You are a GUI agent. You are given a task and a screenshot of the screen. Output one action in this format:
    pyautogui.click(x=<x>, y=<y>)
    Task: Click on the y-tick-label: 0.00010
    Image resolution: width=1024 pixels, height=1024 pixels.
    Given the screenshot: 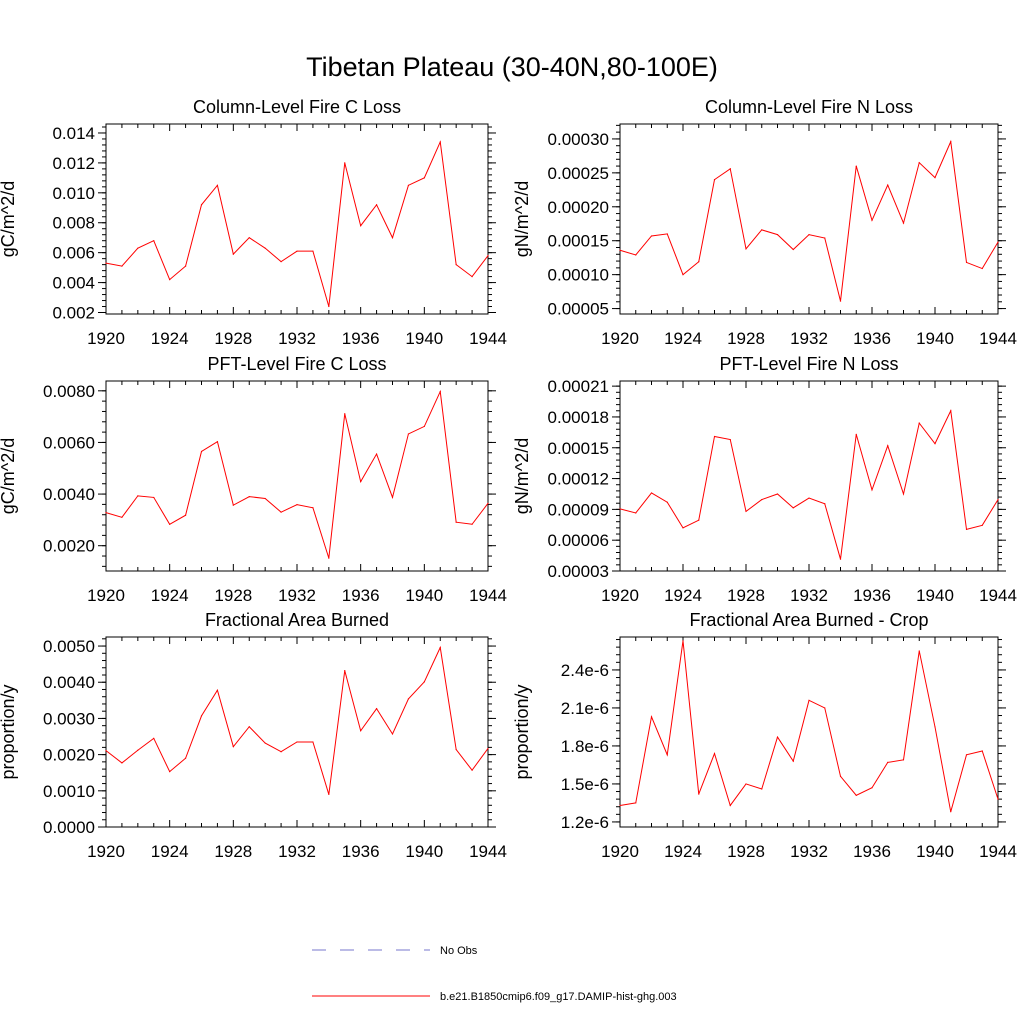 What is the action you would take?
    pyautogui.click(x=578, y=275)
    